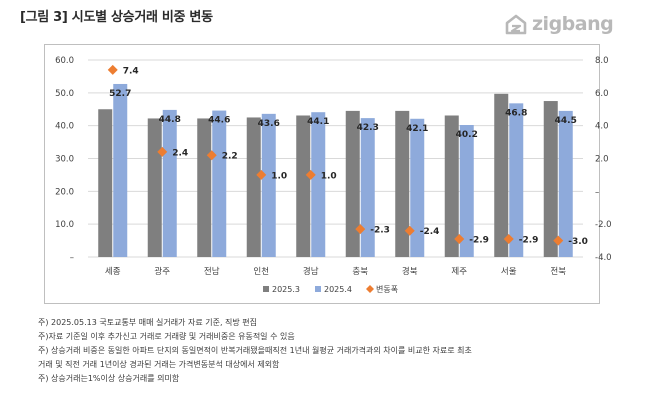 The width and height of the screenshot is (647, 419). I want to click on bar-data-label: 46.8, so click(516, 113).